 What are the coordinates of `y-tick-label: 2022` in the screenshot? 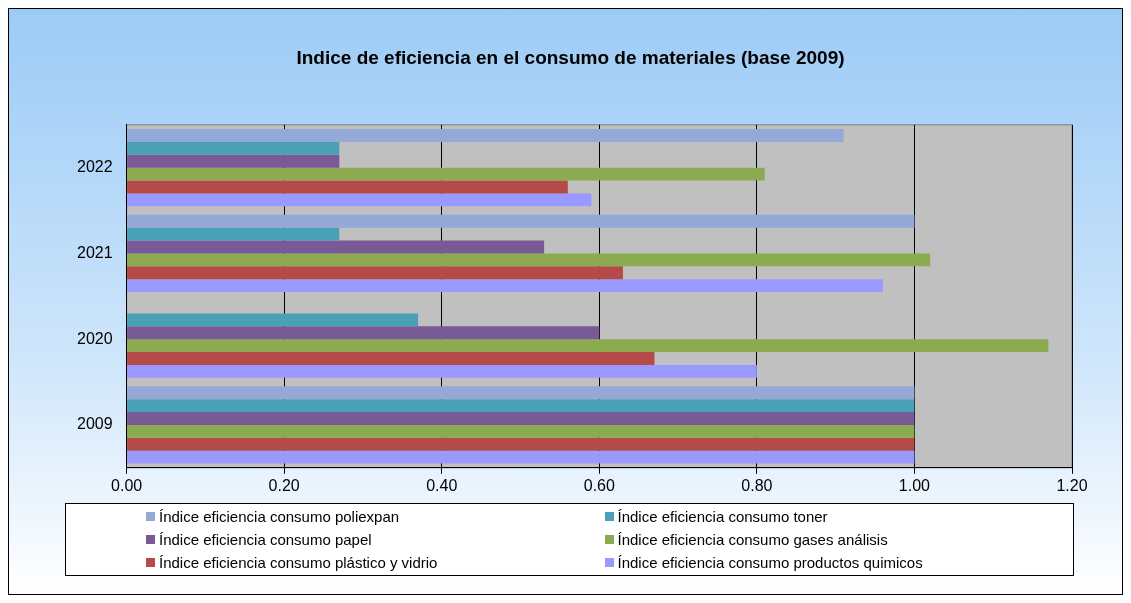 It's located at (95, 167).